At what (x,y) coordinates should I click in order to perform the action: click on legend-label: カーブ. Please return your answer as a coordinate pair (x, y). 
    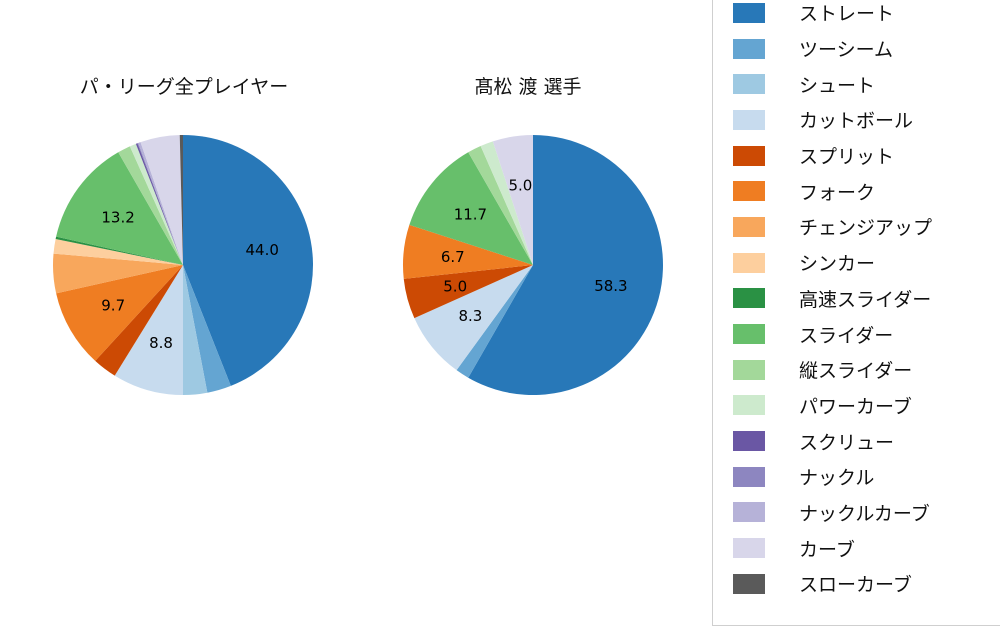
    Looking at the image, I should click on (827, 549).